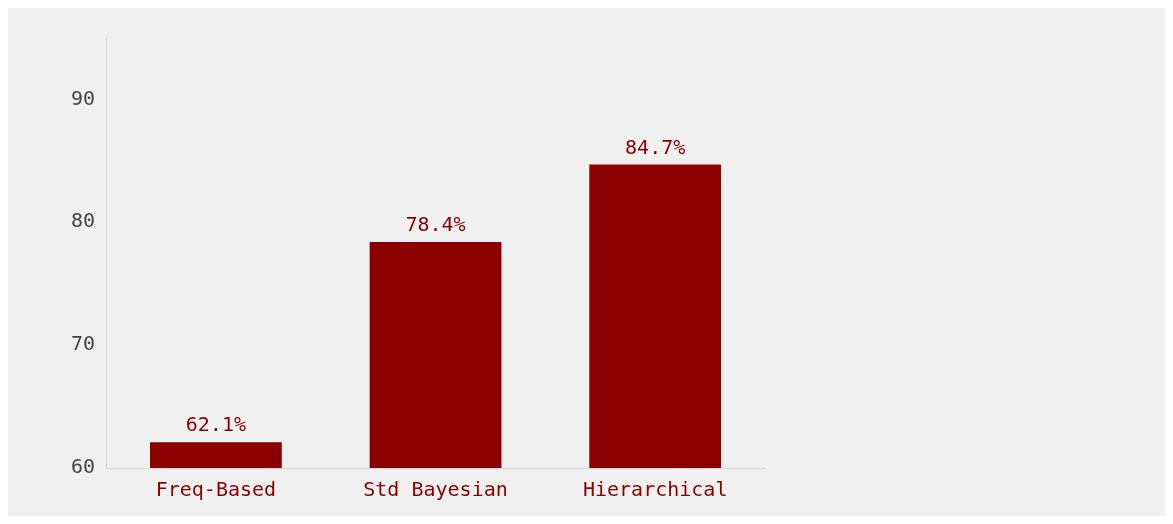  Describe the element at coordinates (83, 97) in the screenshot. I see `y-tick-label: 90` at that location.